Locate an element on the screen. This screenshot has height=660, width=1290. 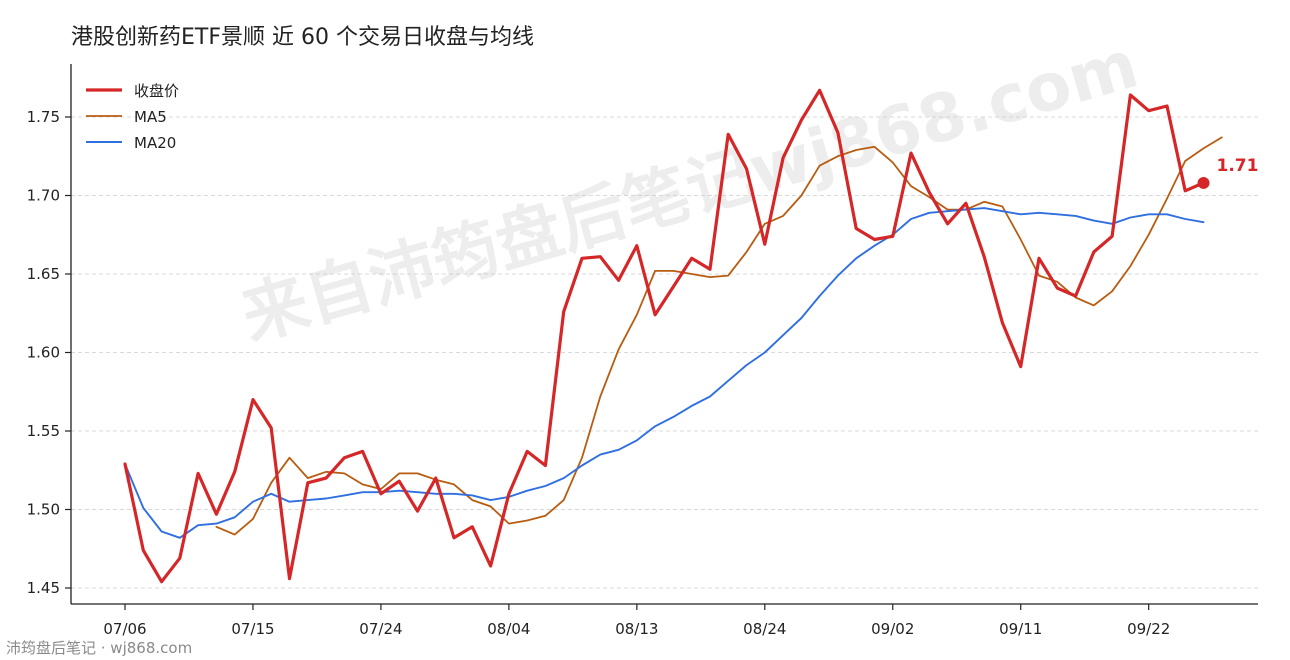
x-tick-label: 09/11 is located at coordinates (1020, 629).